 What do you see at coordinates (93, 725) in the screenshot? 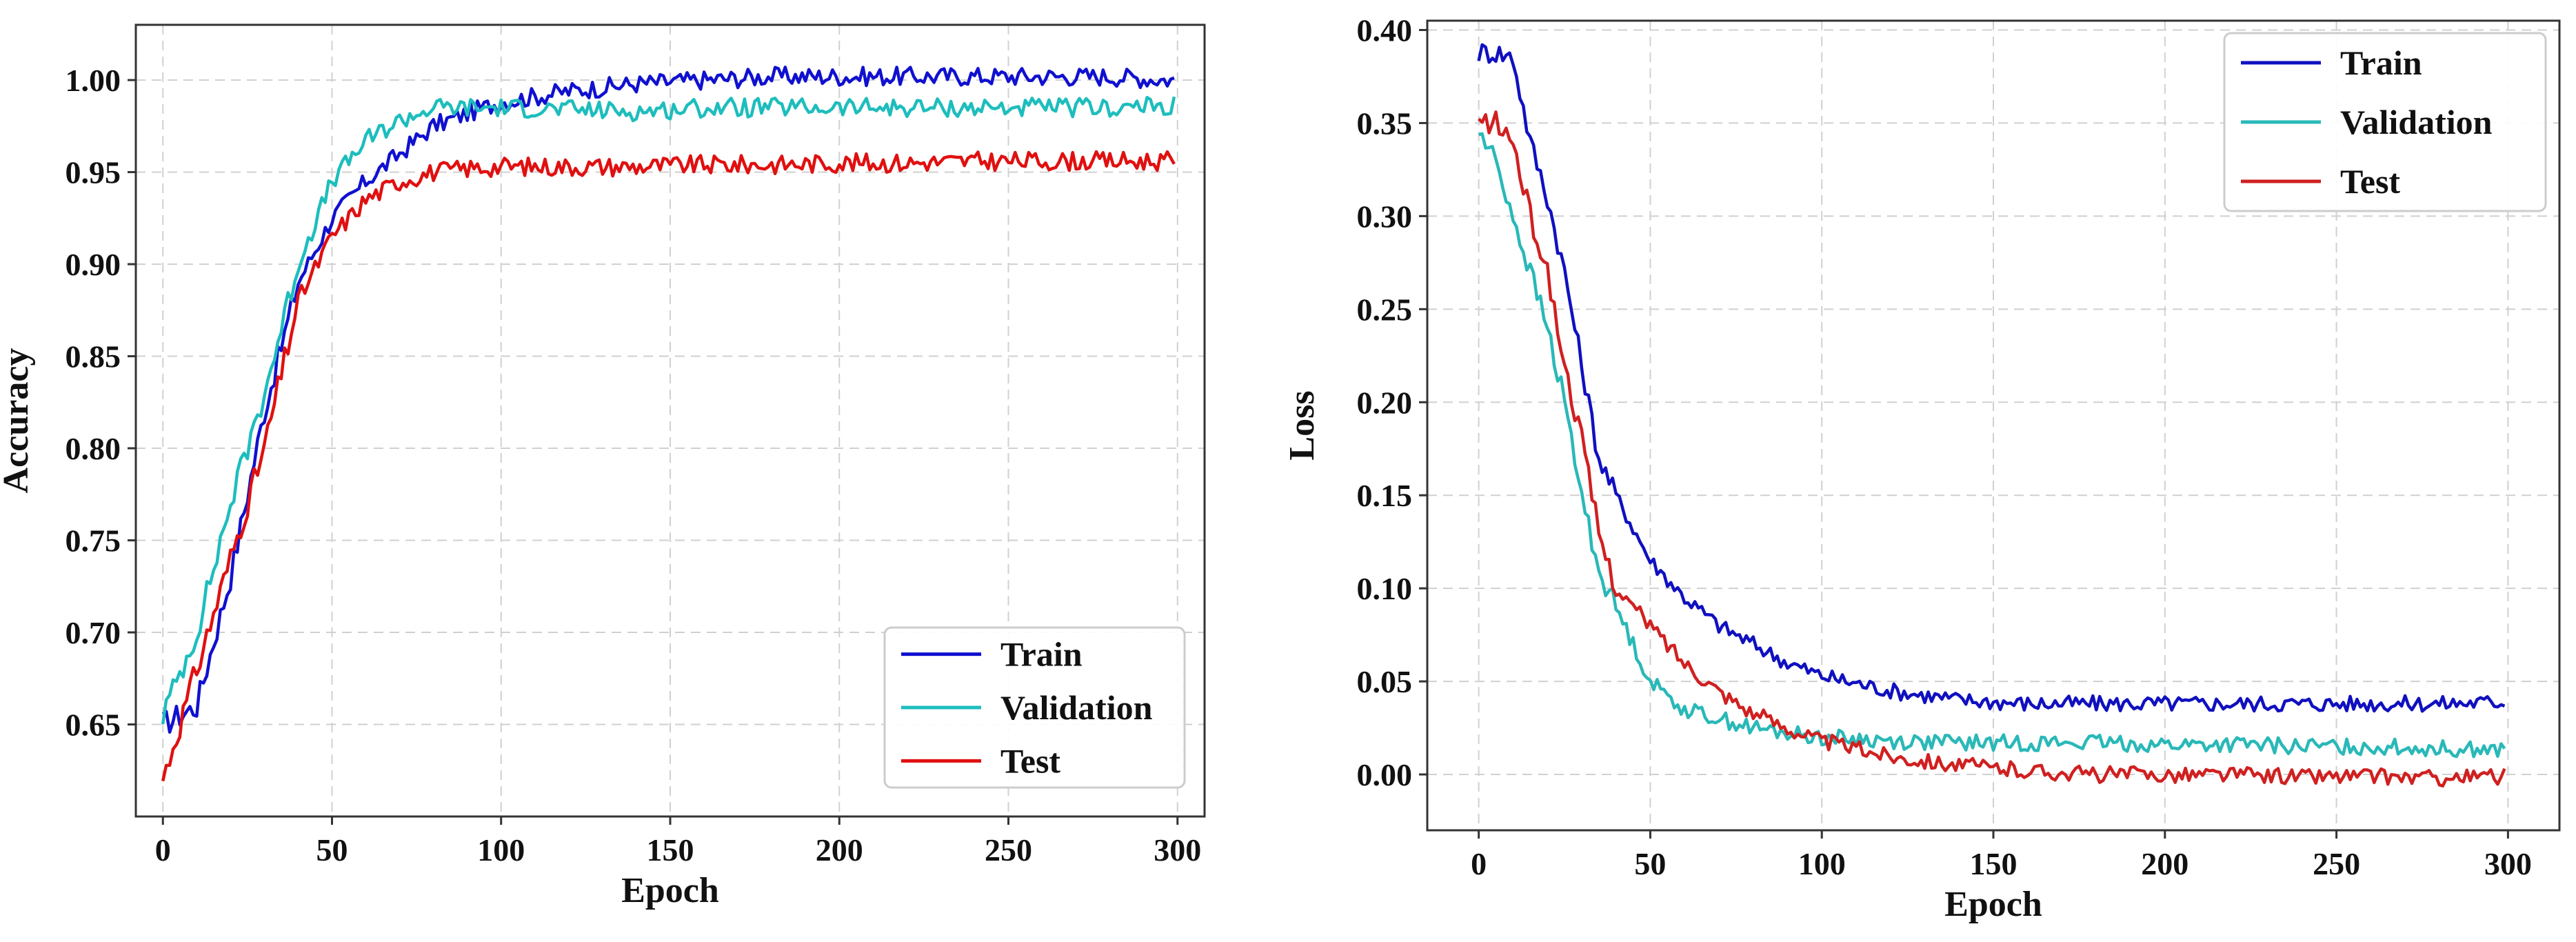
I see `y-tick-label: 0.65` at bounding box center [93, 725].